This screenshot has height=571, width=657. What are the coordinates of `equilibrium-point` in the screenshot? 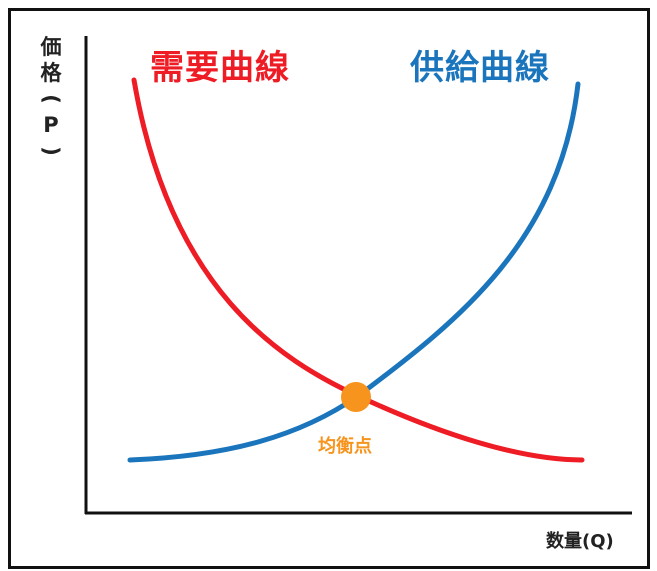 It's located at (356, 397).